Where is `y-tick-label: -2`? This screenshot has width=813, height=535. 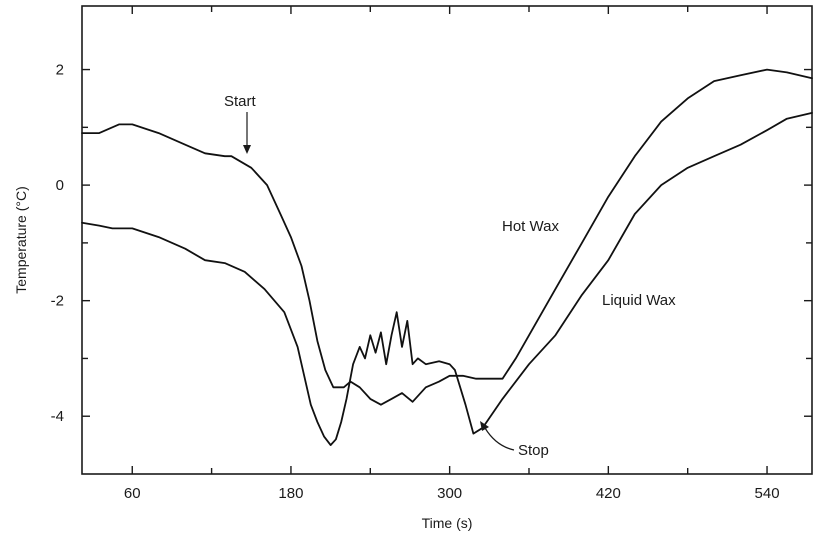 y-tick-label: -2 is located at coordinates (57, 301).